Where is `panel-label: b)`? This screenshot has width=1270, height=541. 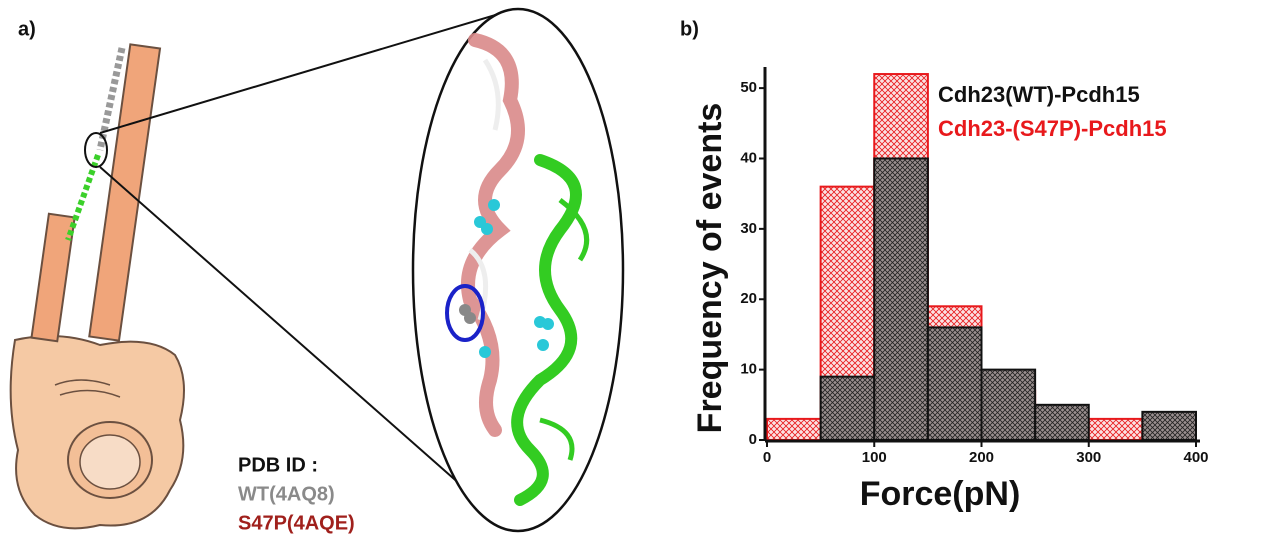
panel-label: b) is located at coordinates (689, 29).